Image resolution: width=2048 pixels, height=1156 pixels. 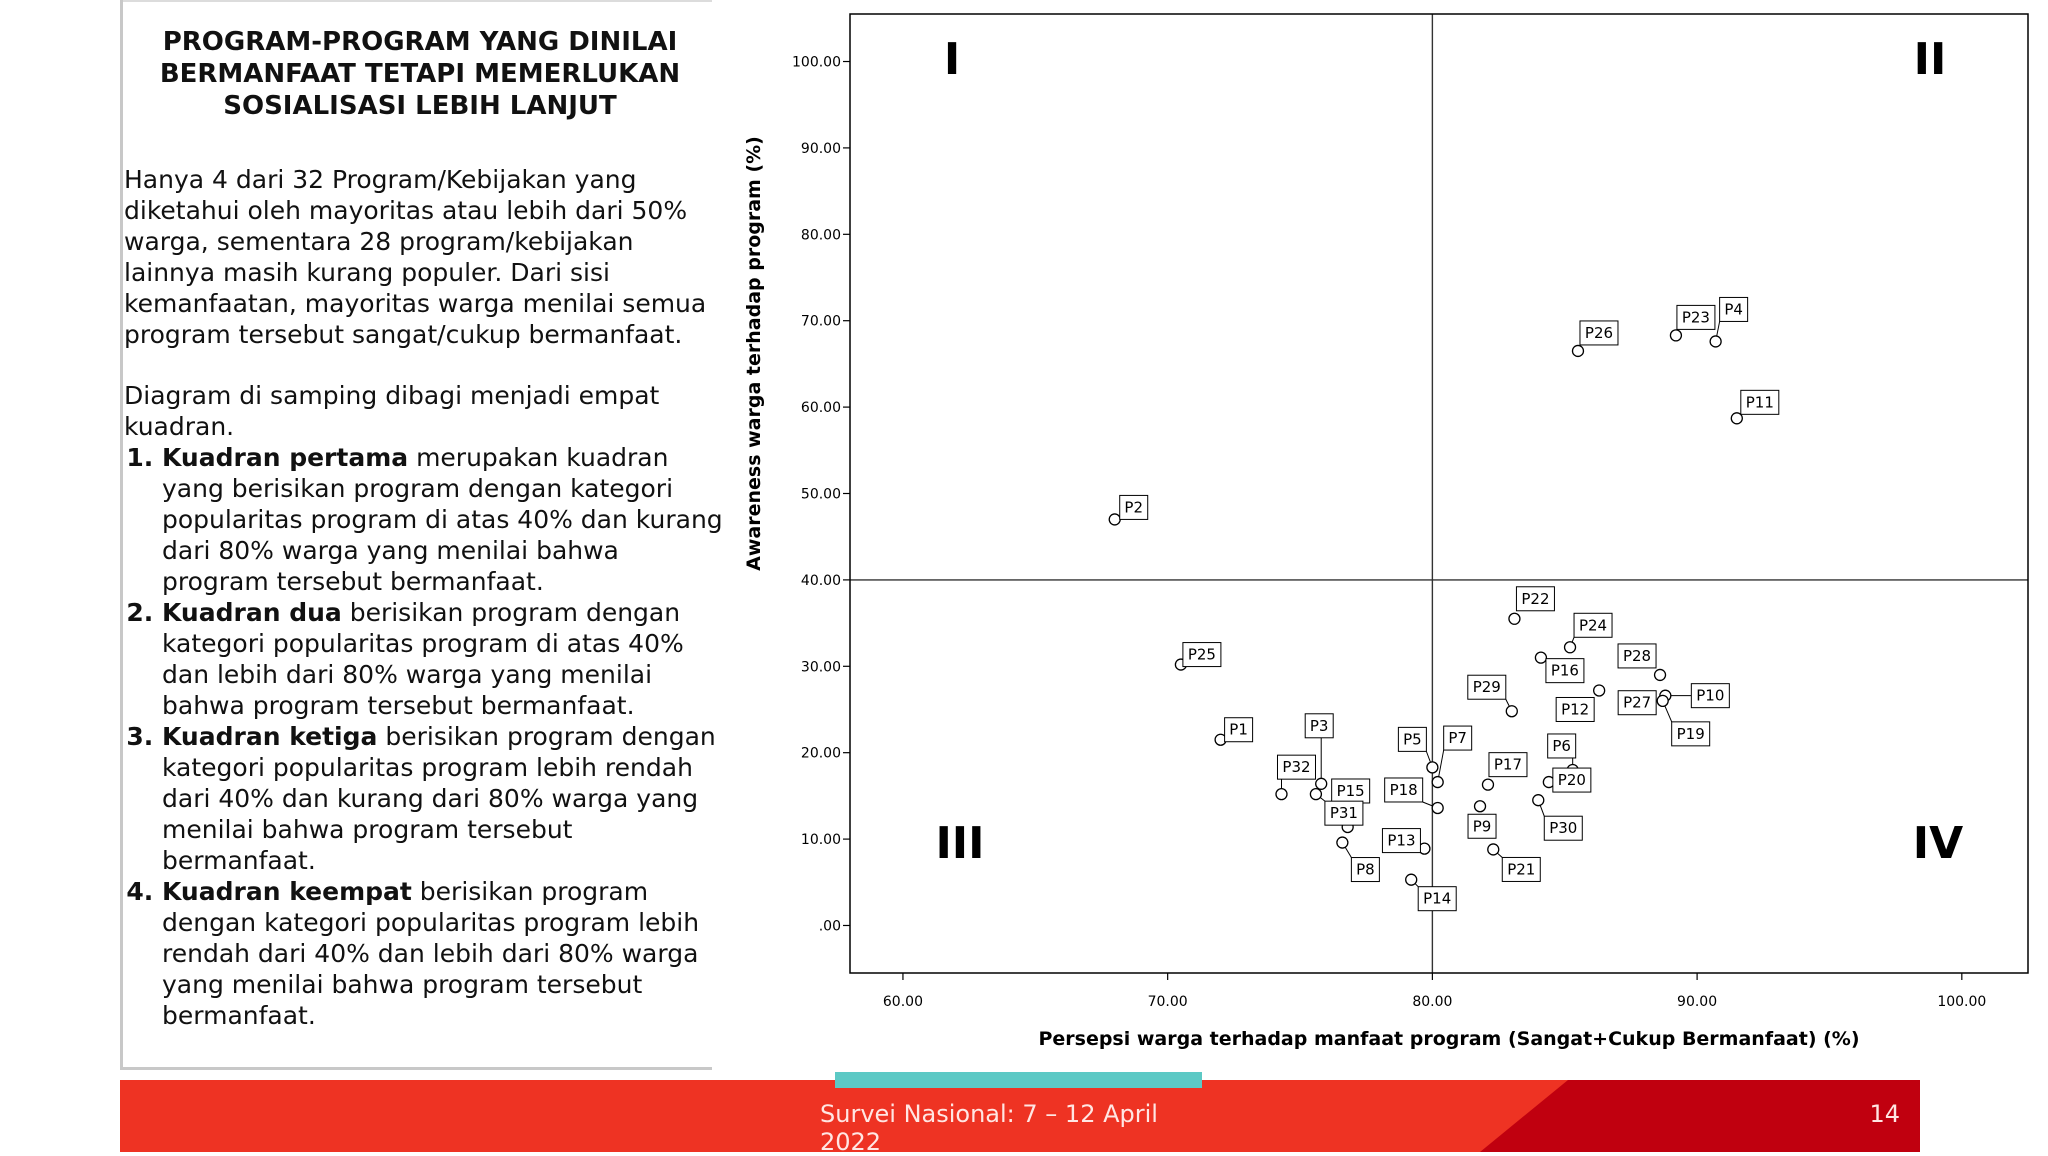 I want to click on point-label: P4, so click(x=1733, y=309).